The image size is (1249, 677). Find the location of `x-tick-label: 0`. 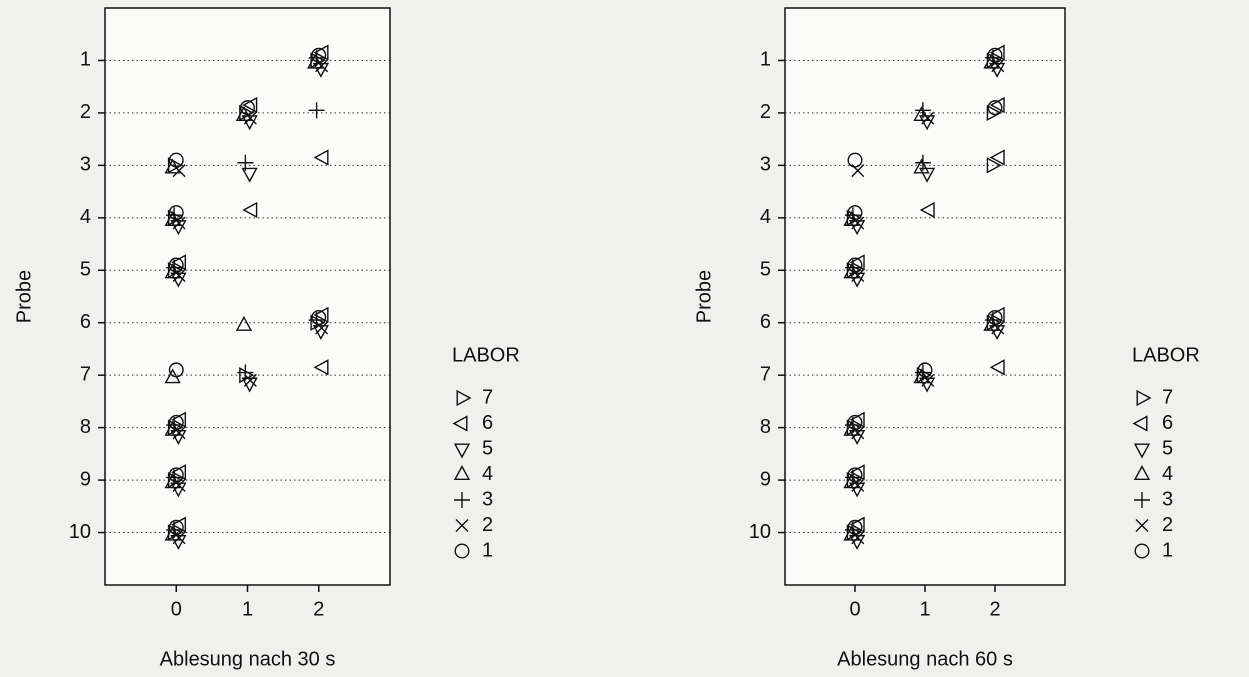

x-tick-label: 0 is located at coordinates (176, 609).